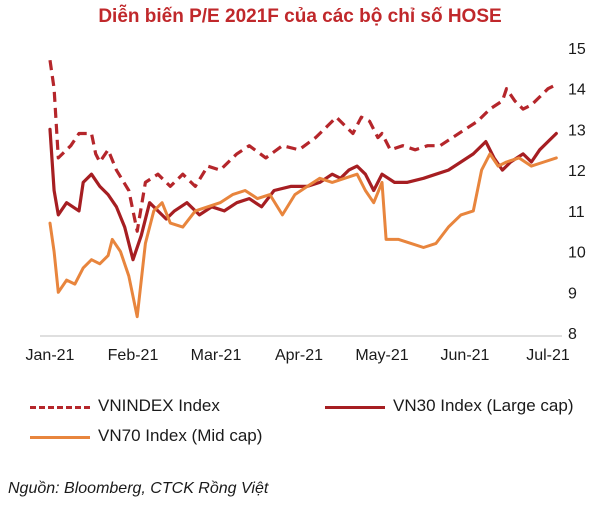 The image size is (600, 509). Describe the element at coordinates (577, 130) in the screenshot. I see `y-tick-label: 13` at that location.